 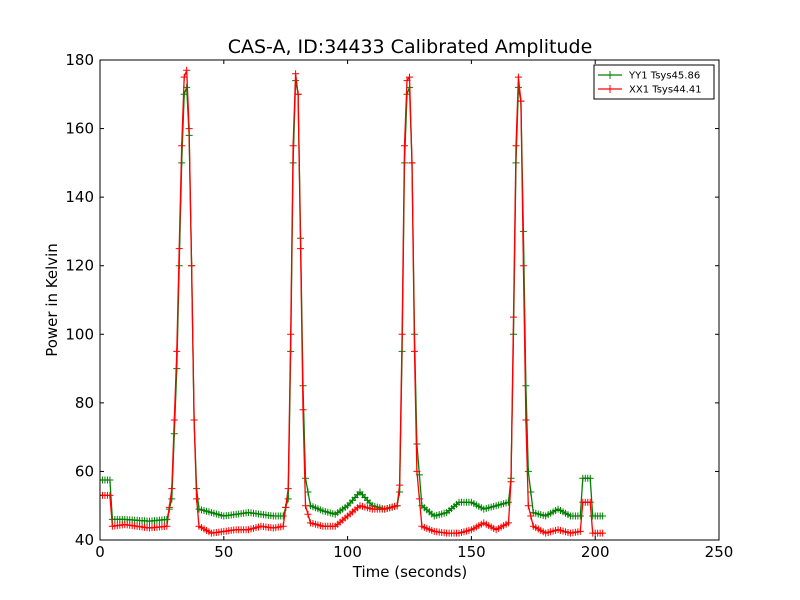 What do you see at coordinates (100, 552) in the screenshot?
I see `x-tick-label: 0` at bounding box center [100, 552].